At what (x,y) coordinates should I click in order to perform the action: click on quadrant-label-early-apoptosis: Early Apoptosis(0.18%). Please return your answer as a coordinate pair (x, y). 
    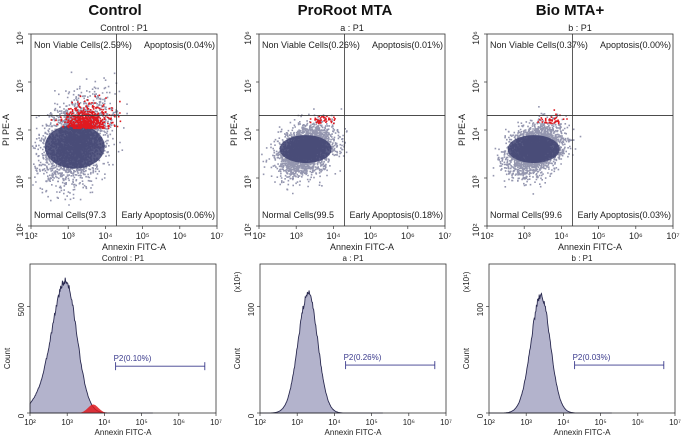
    Looking at the image, I should click on (396, 215).